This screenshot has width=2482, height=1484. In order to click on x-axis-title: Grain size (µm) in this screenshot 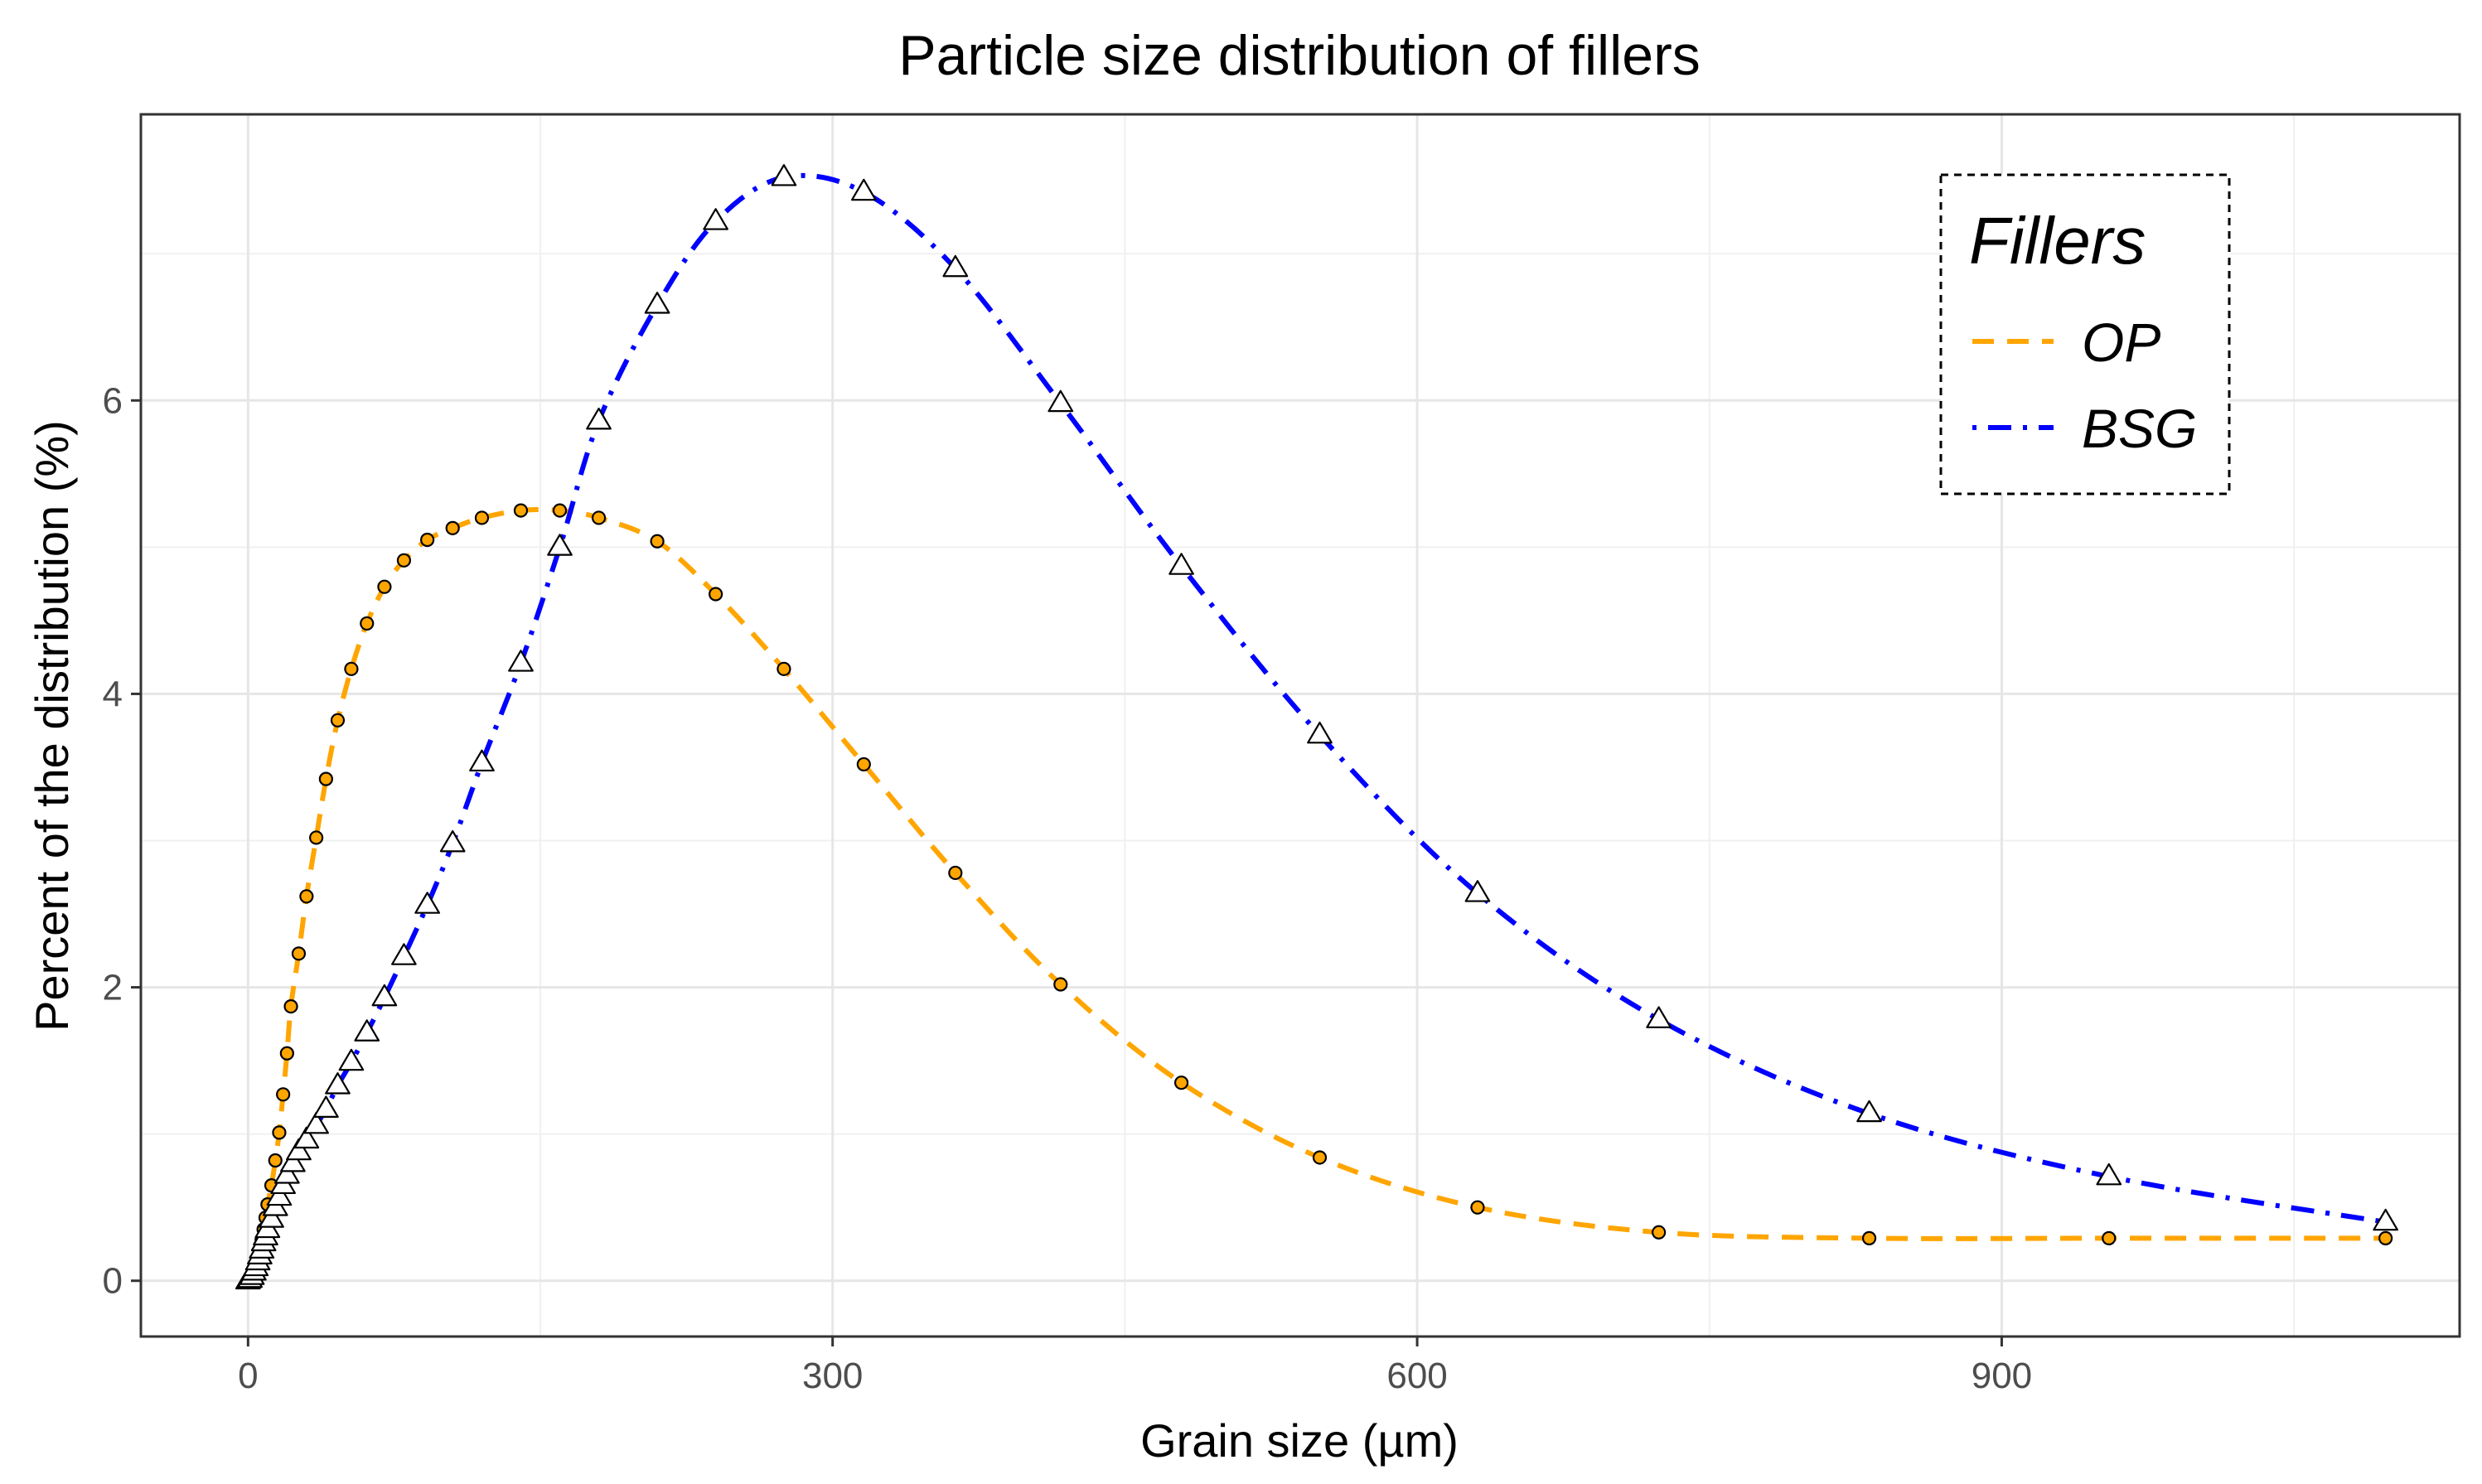, I will do `click(1299, 1440)`.